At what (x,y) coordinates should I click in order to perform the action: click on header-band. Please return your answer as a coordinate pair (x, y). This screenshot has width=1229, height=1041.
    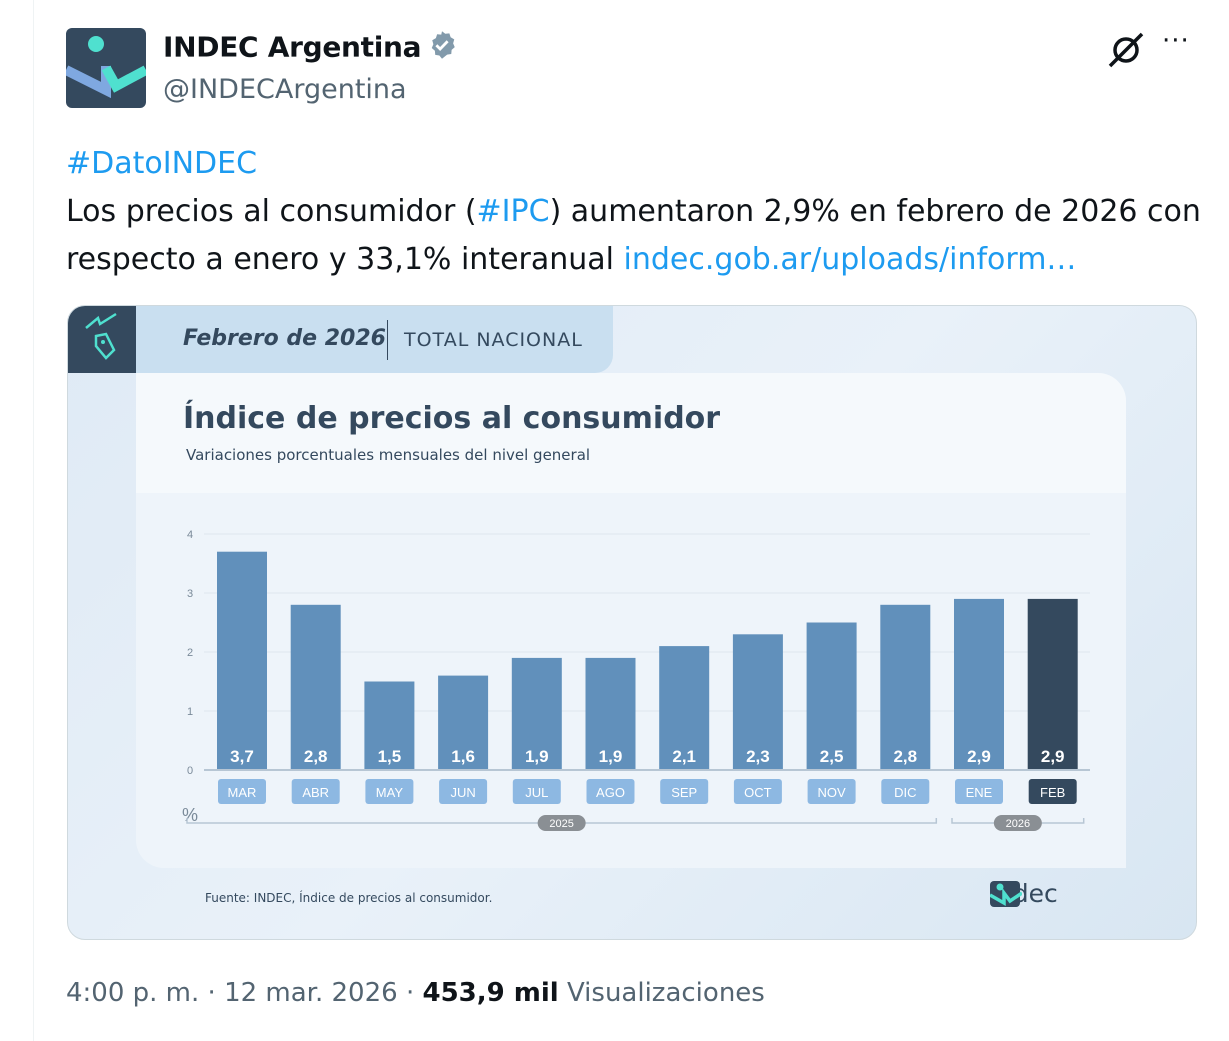
    Looking at the image, I should click on (340, 339).